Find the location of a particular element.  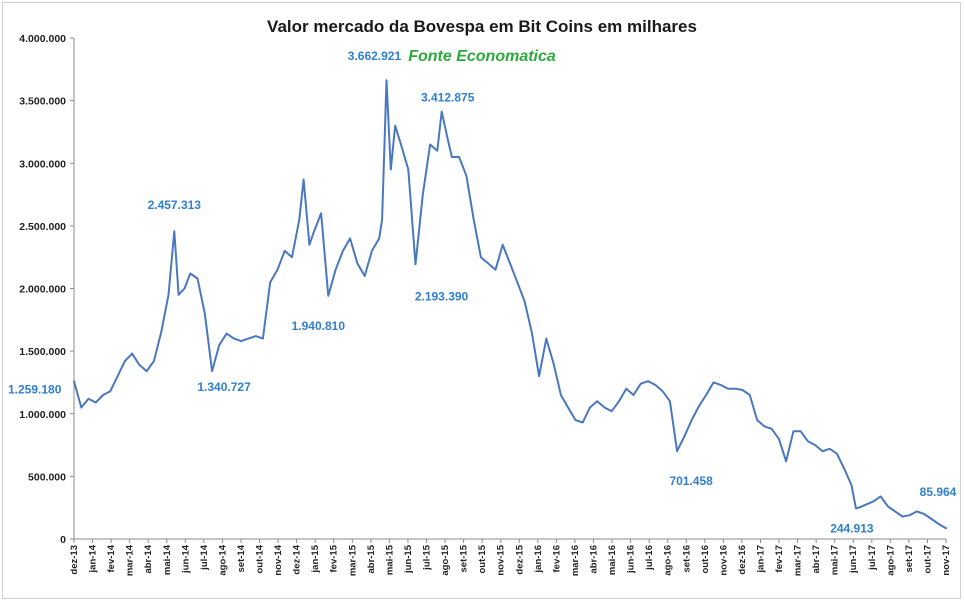

x-tick-label: fev-17 is located at coordinates (779, 558).